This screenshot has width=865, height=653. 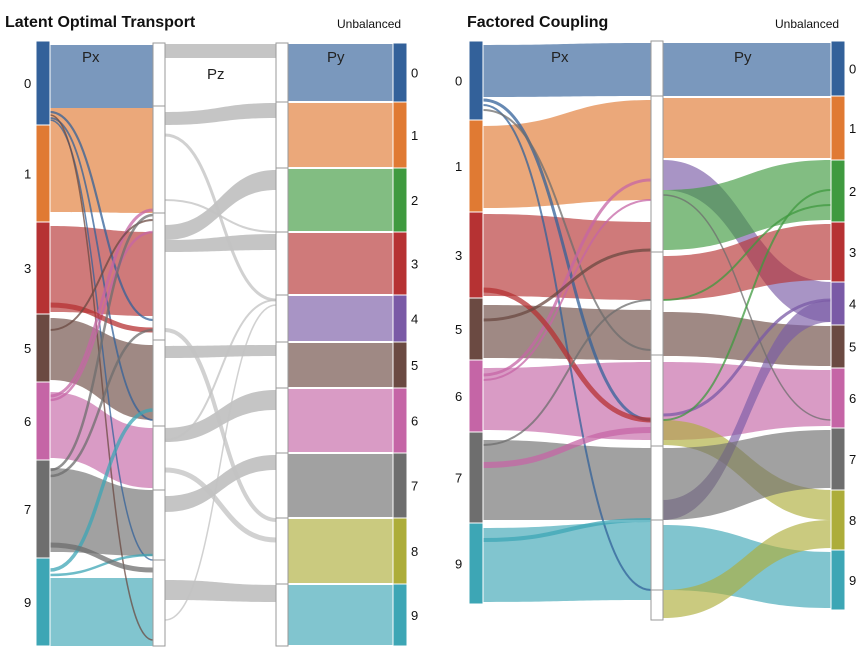 What do you see at coordinates (807, 24) in the screenshot?
I see `right-panel-subtitle: Unbalanced` at bounding box center [807, 24].